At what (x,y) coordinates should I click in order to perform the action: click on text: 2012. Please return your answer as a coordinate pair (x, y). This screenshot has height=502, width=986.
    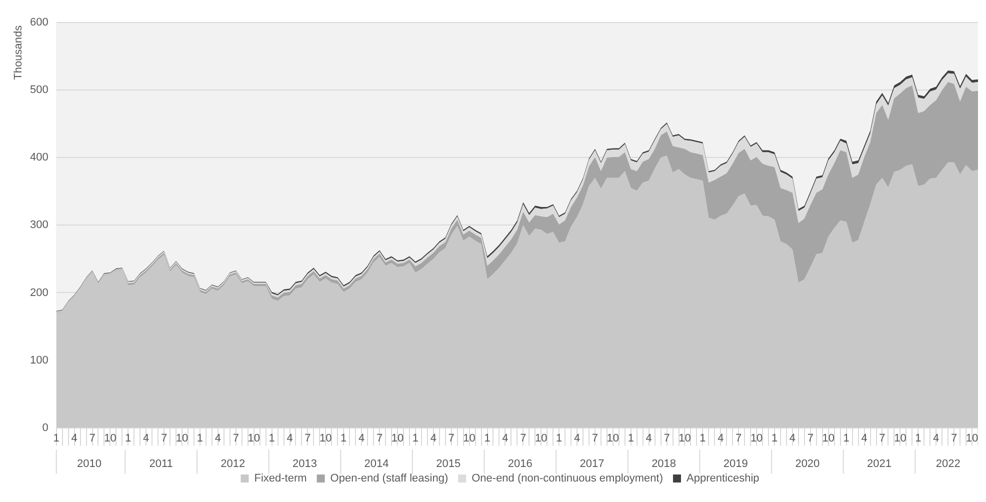
    Looking at the image, I should click on (233, 464).